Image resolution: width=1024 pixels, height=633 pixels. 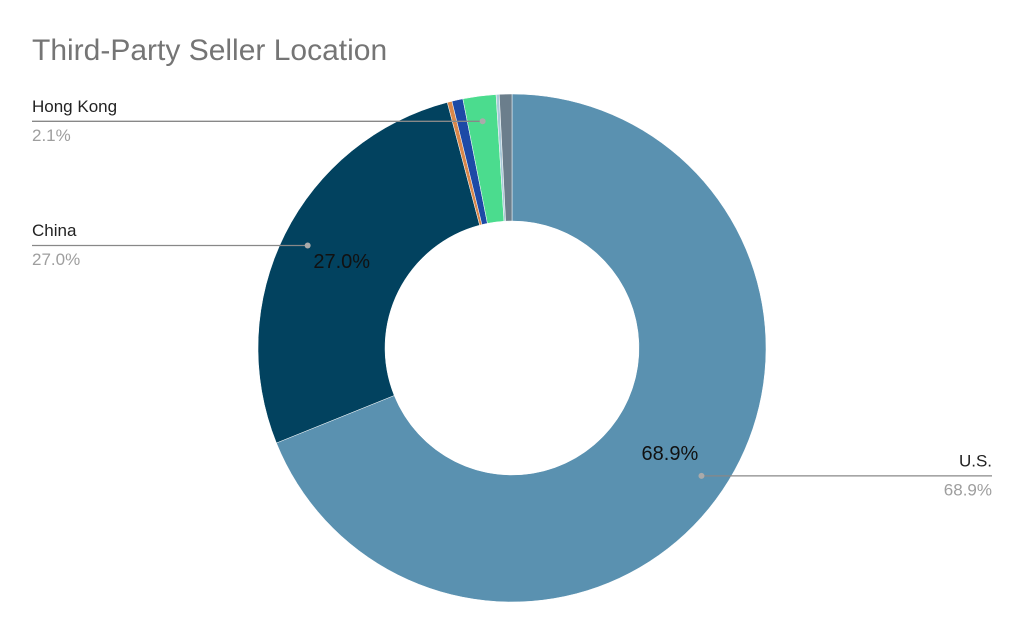 What do you see at coordinates (975, 460) in the screenshot?
I see `legend-label: U.S.` at bounding box center [975, 460].